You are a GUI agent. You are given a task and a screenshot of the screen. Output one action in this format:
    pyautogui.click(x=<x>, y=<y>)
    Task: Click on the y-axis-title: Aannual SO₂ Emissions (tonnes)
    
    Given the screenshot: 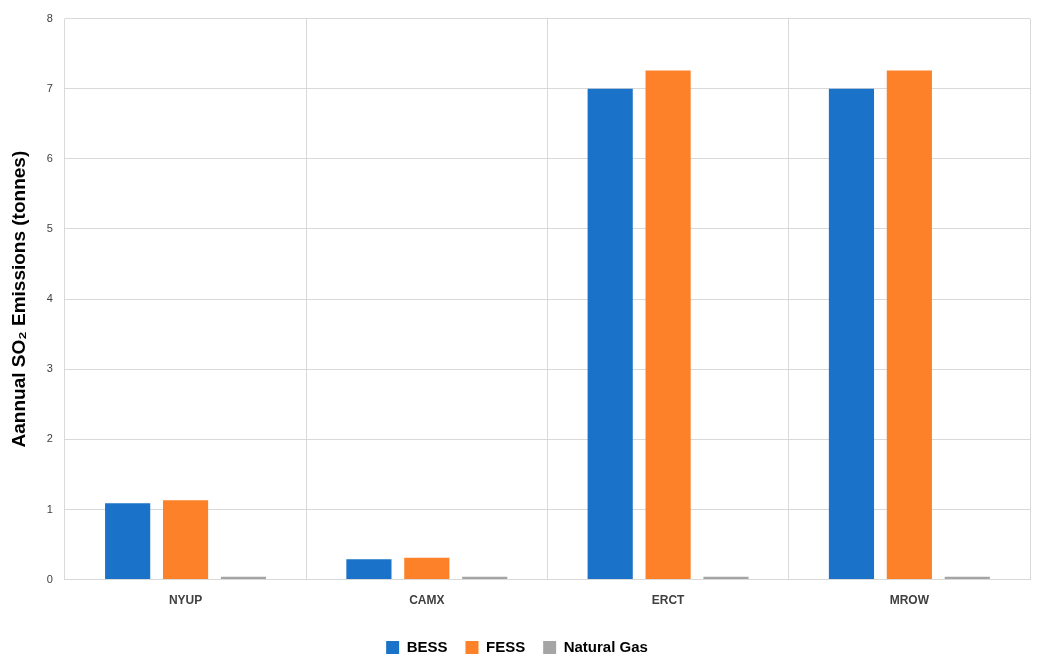 What is the action you would take?
    pyautogui.click(x=18, y=299)
    